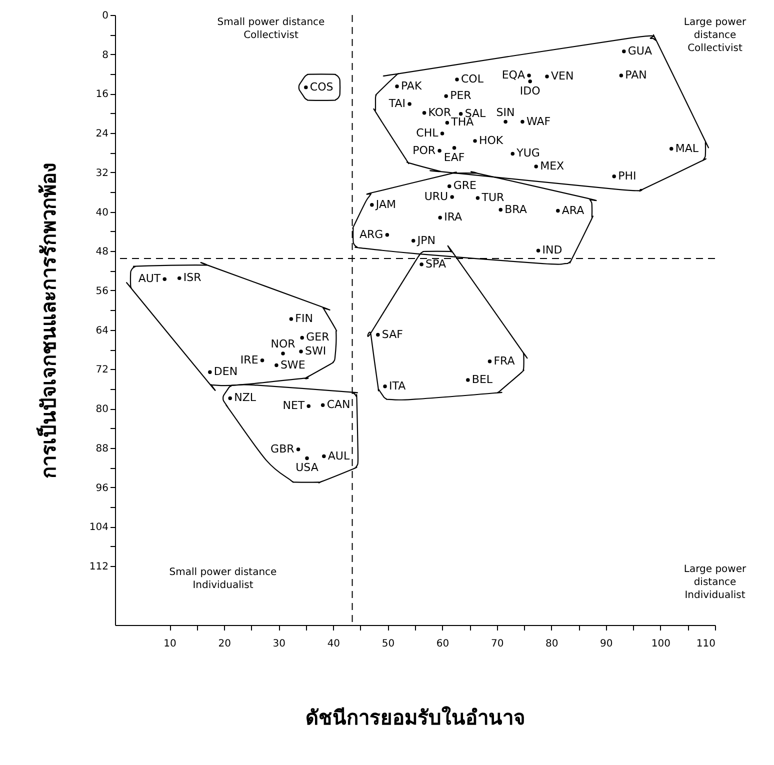 The image size is (774, 765). Describe the element at coordinates (333, 644) in the screenshot. I see `x-tick-label: 40` at that location.